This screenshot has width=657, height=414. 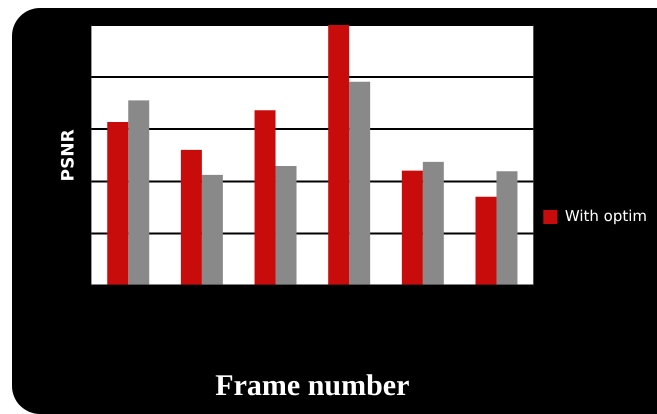 What do you see at coordinates (312, 385) in the screenshot?
I see `x-axis-title: Frame number` at bounding box center [312, 385].